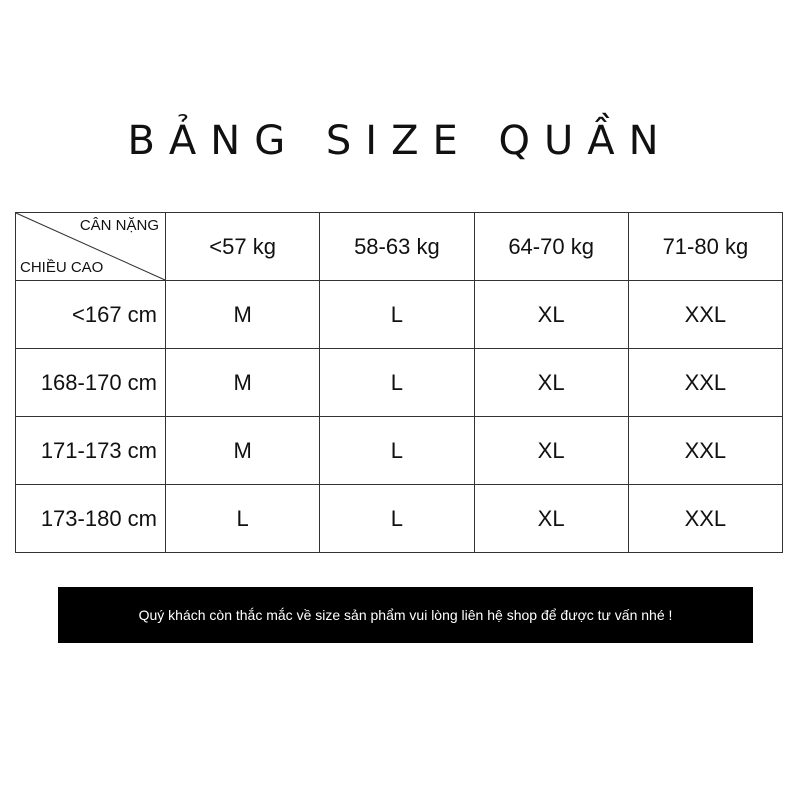 Image resolution: width=800 pixels, height=800 pixels. Describe the element at coordinates (242, 246) in the screenshot. I see `column-header: <57 kg` at that location.